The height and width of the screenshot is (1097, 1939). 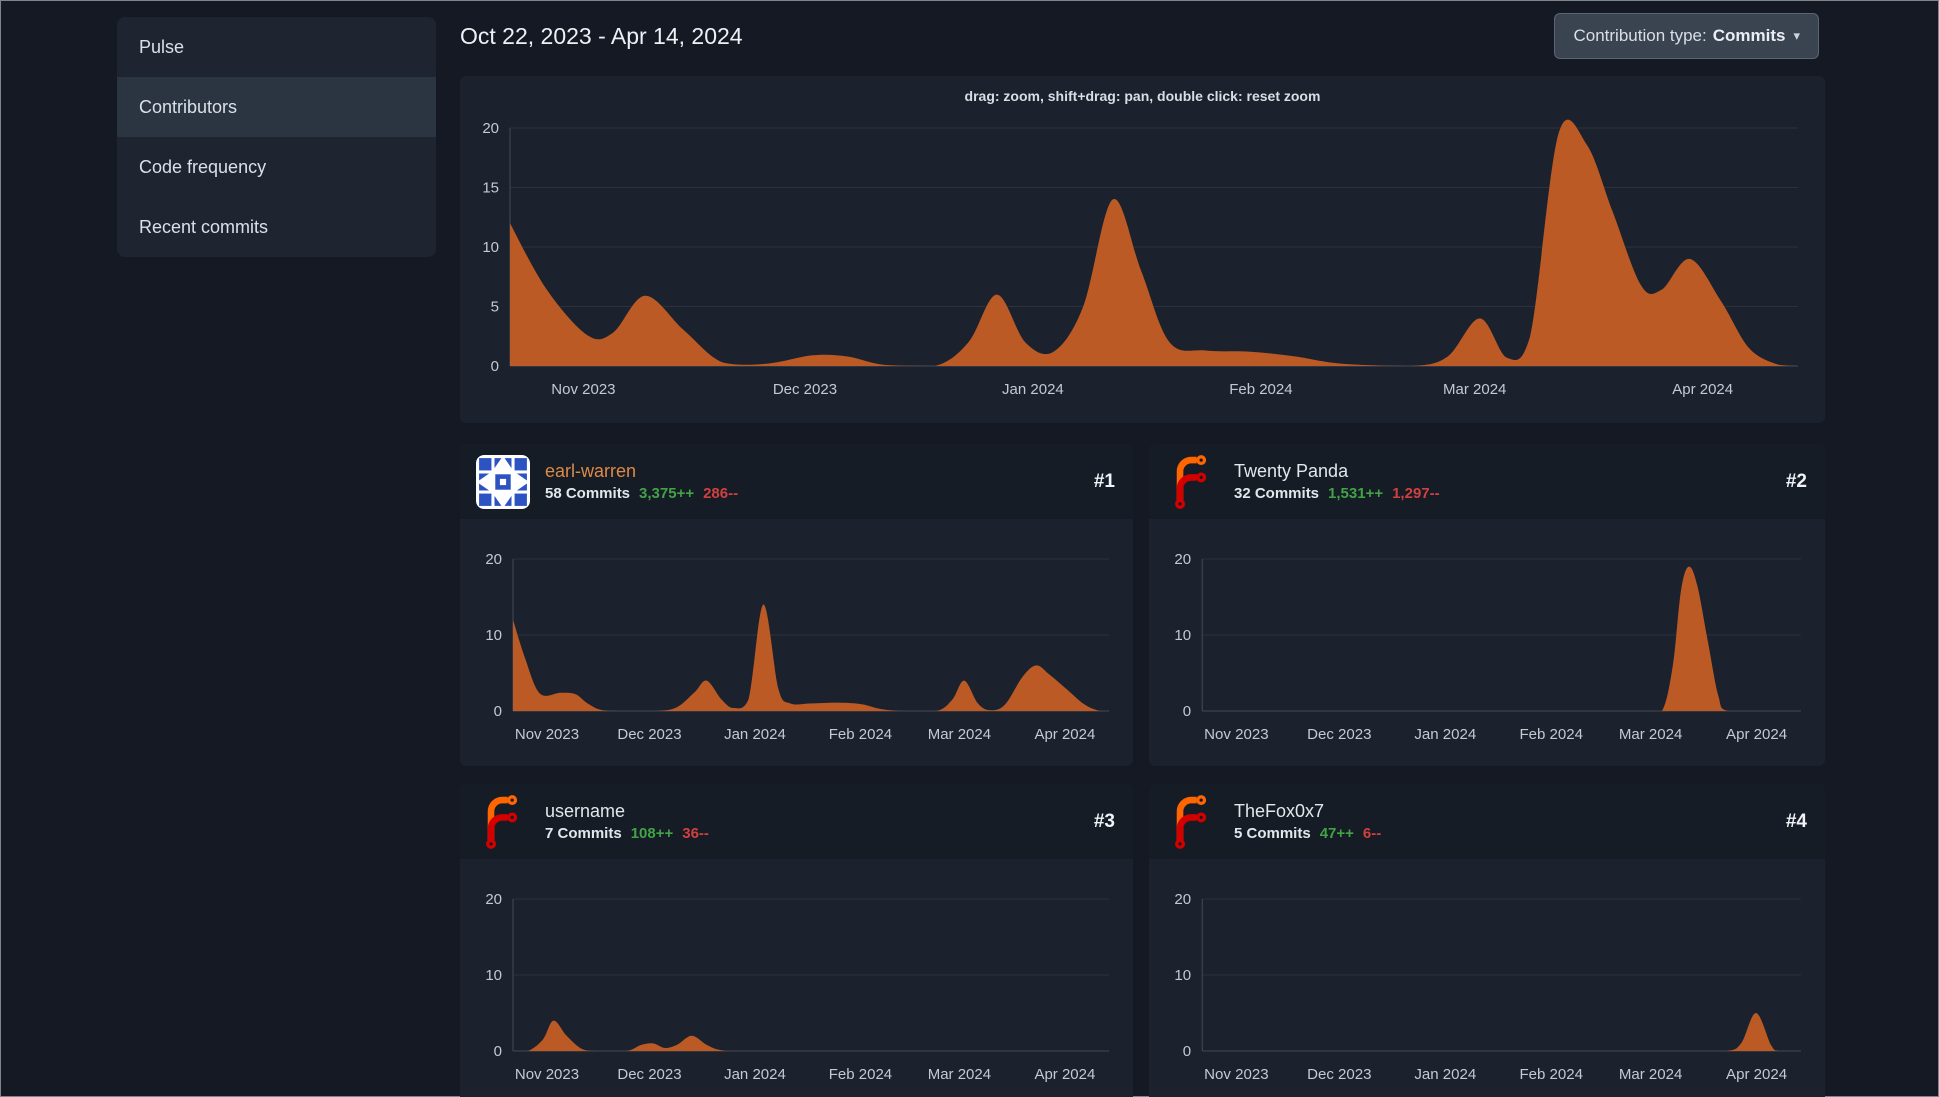 I want to click on rank-badge: #1, so click(x=1104, y=481).